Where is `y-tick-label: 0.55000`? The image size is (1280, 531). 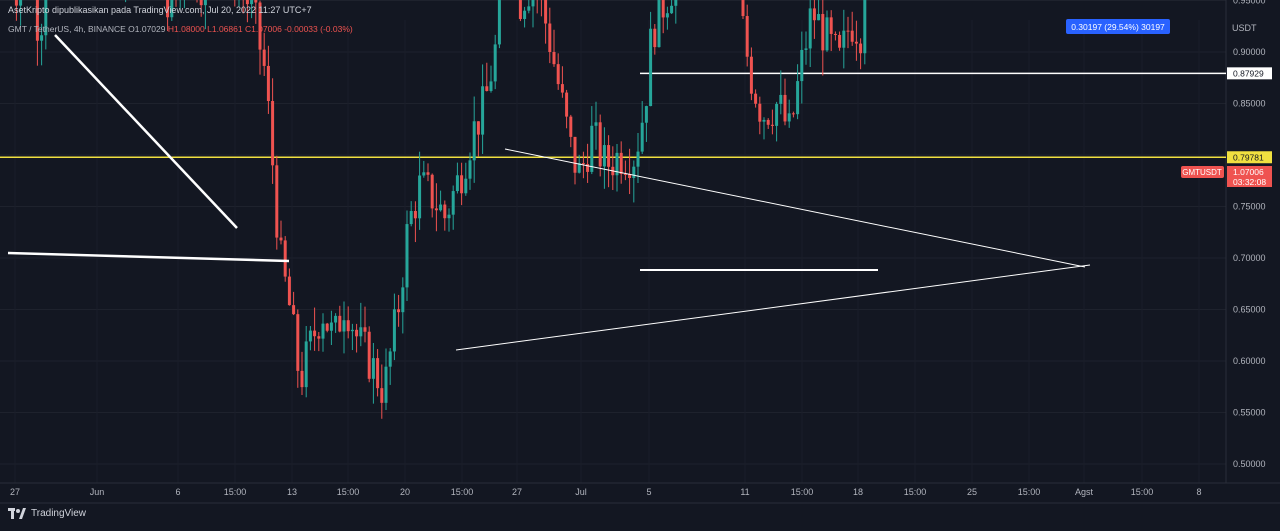
y-tick-label: 0.55000 is located at coordinates (1249, 413).